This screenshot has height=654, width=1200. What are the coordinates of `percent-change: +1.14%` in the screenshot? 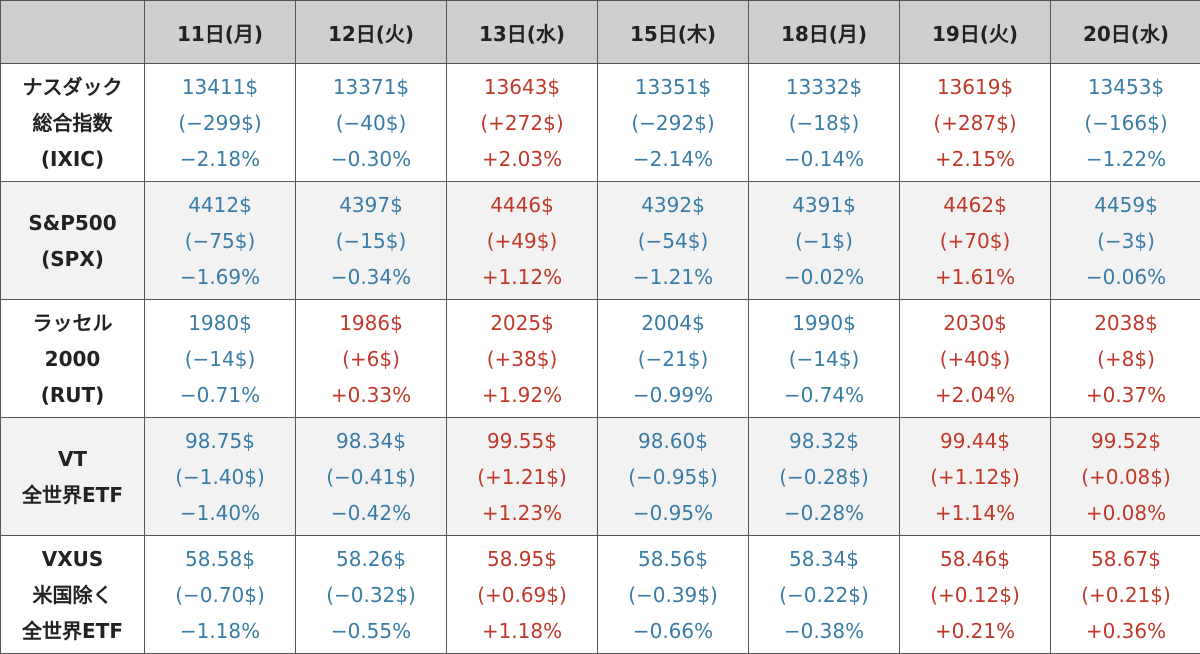 It's located at (975, 512).